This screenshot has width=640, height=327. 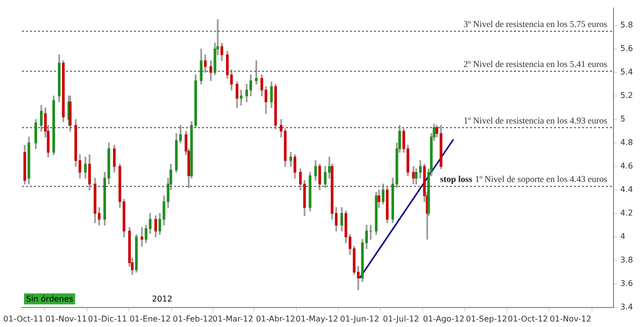 What do you see at coordinates (193, 319) in the screenshot?
I see `x-tick-label: 01-Feb-12` at bounding box center [193, 319].